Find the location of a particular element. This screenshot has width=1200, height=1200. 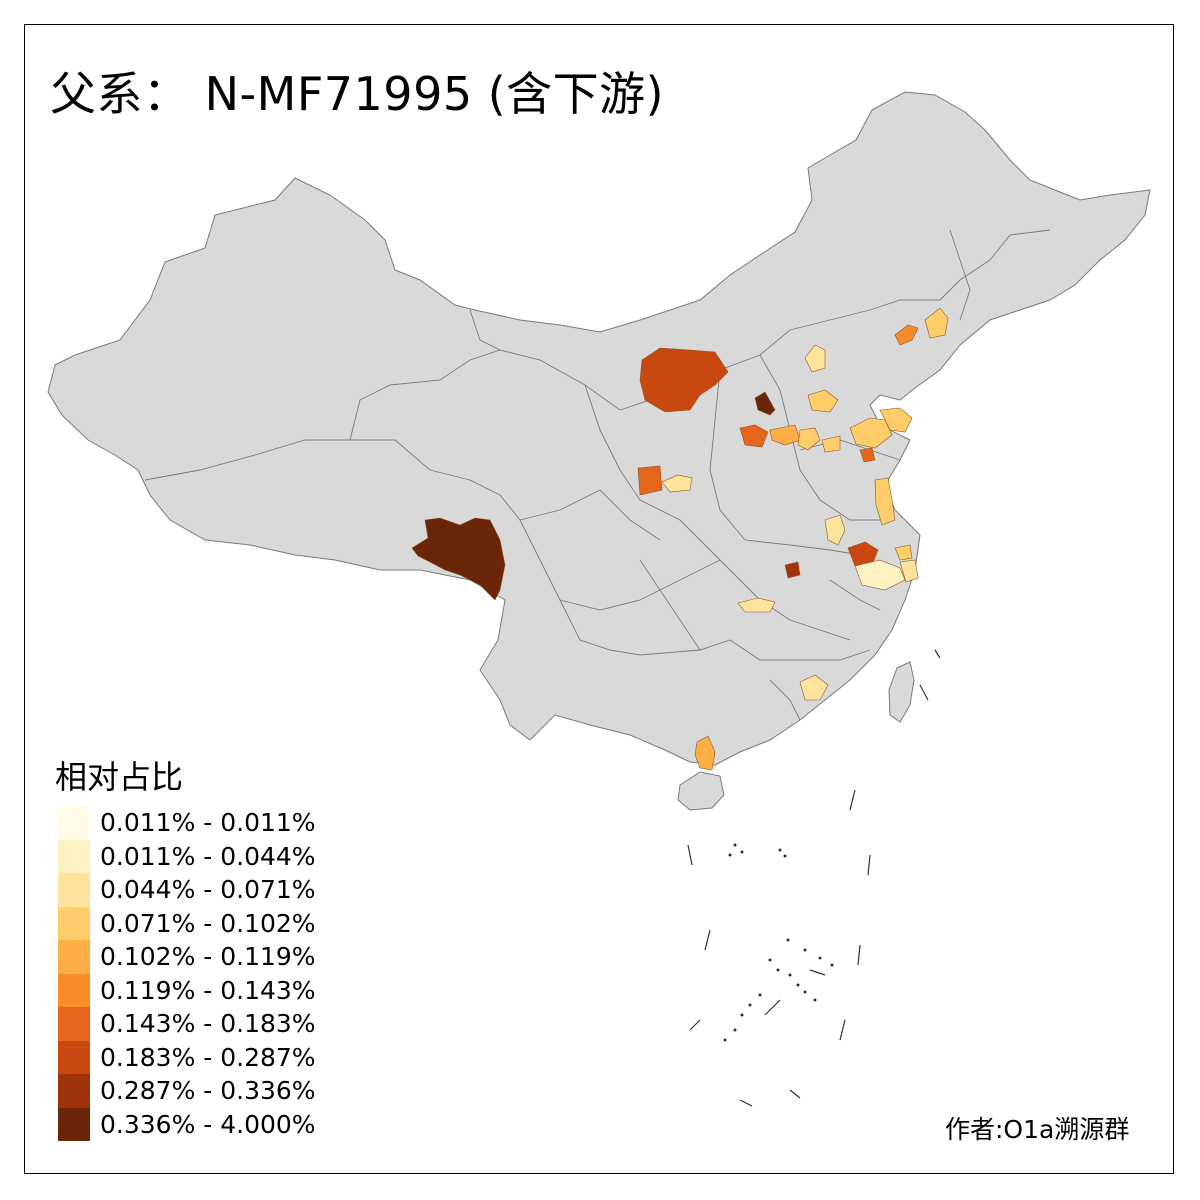

legend-item: 0.143% - 0.183% is located at coordinates (208, 1024).